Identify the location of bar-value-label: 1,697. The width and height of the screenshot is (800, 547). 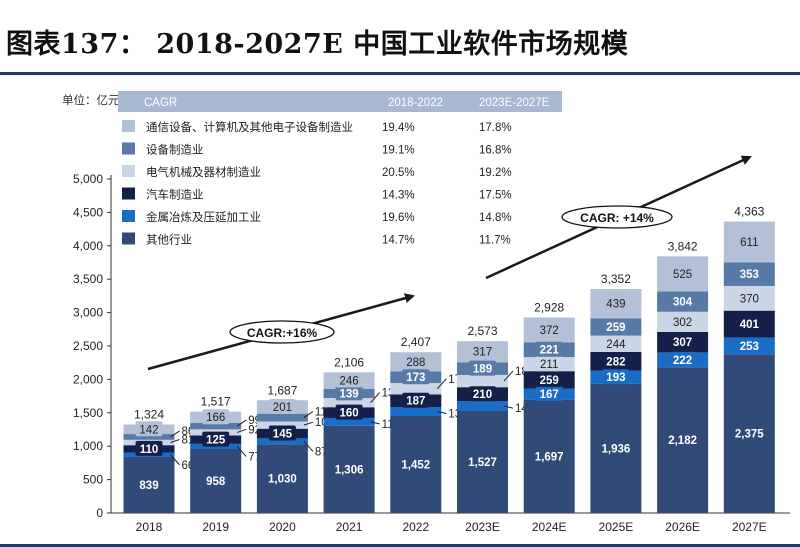
(549, 457).